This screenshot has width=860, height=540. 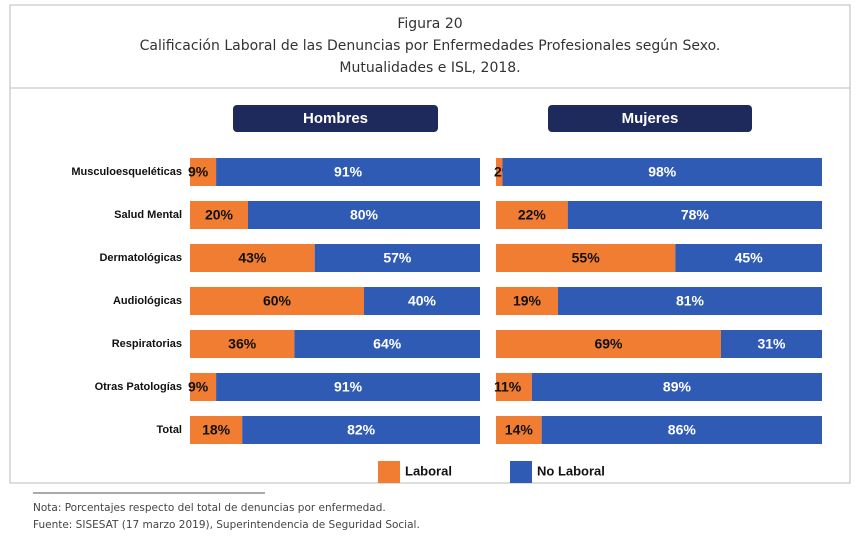 I want to click on value-label: 19%, so click(x=527, y=301).